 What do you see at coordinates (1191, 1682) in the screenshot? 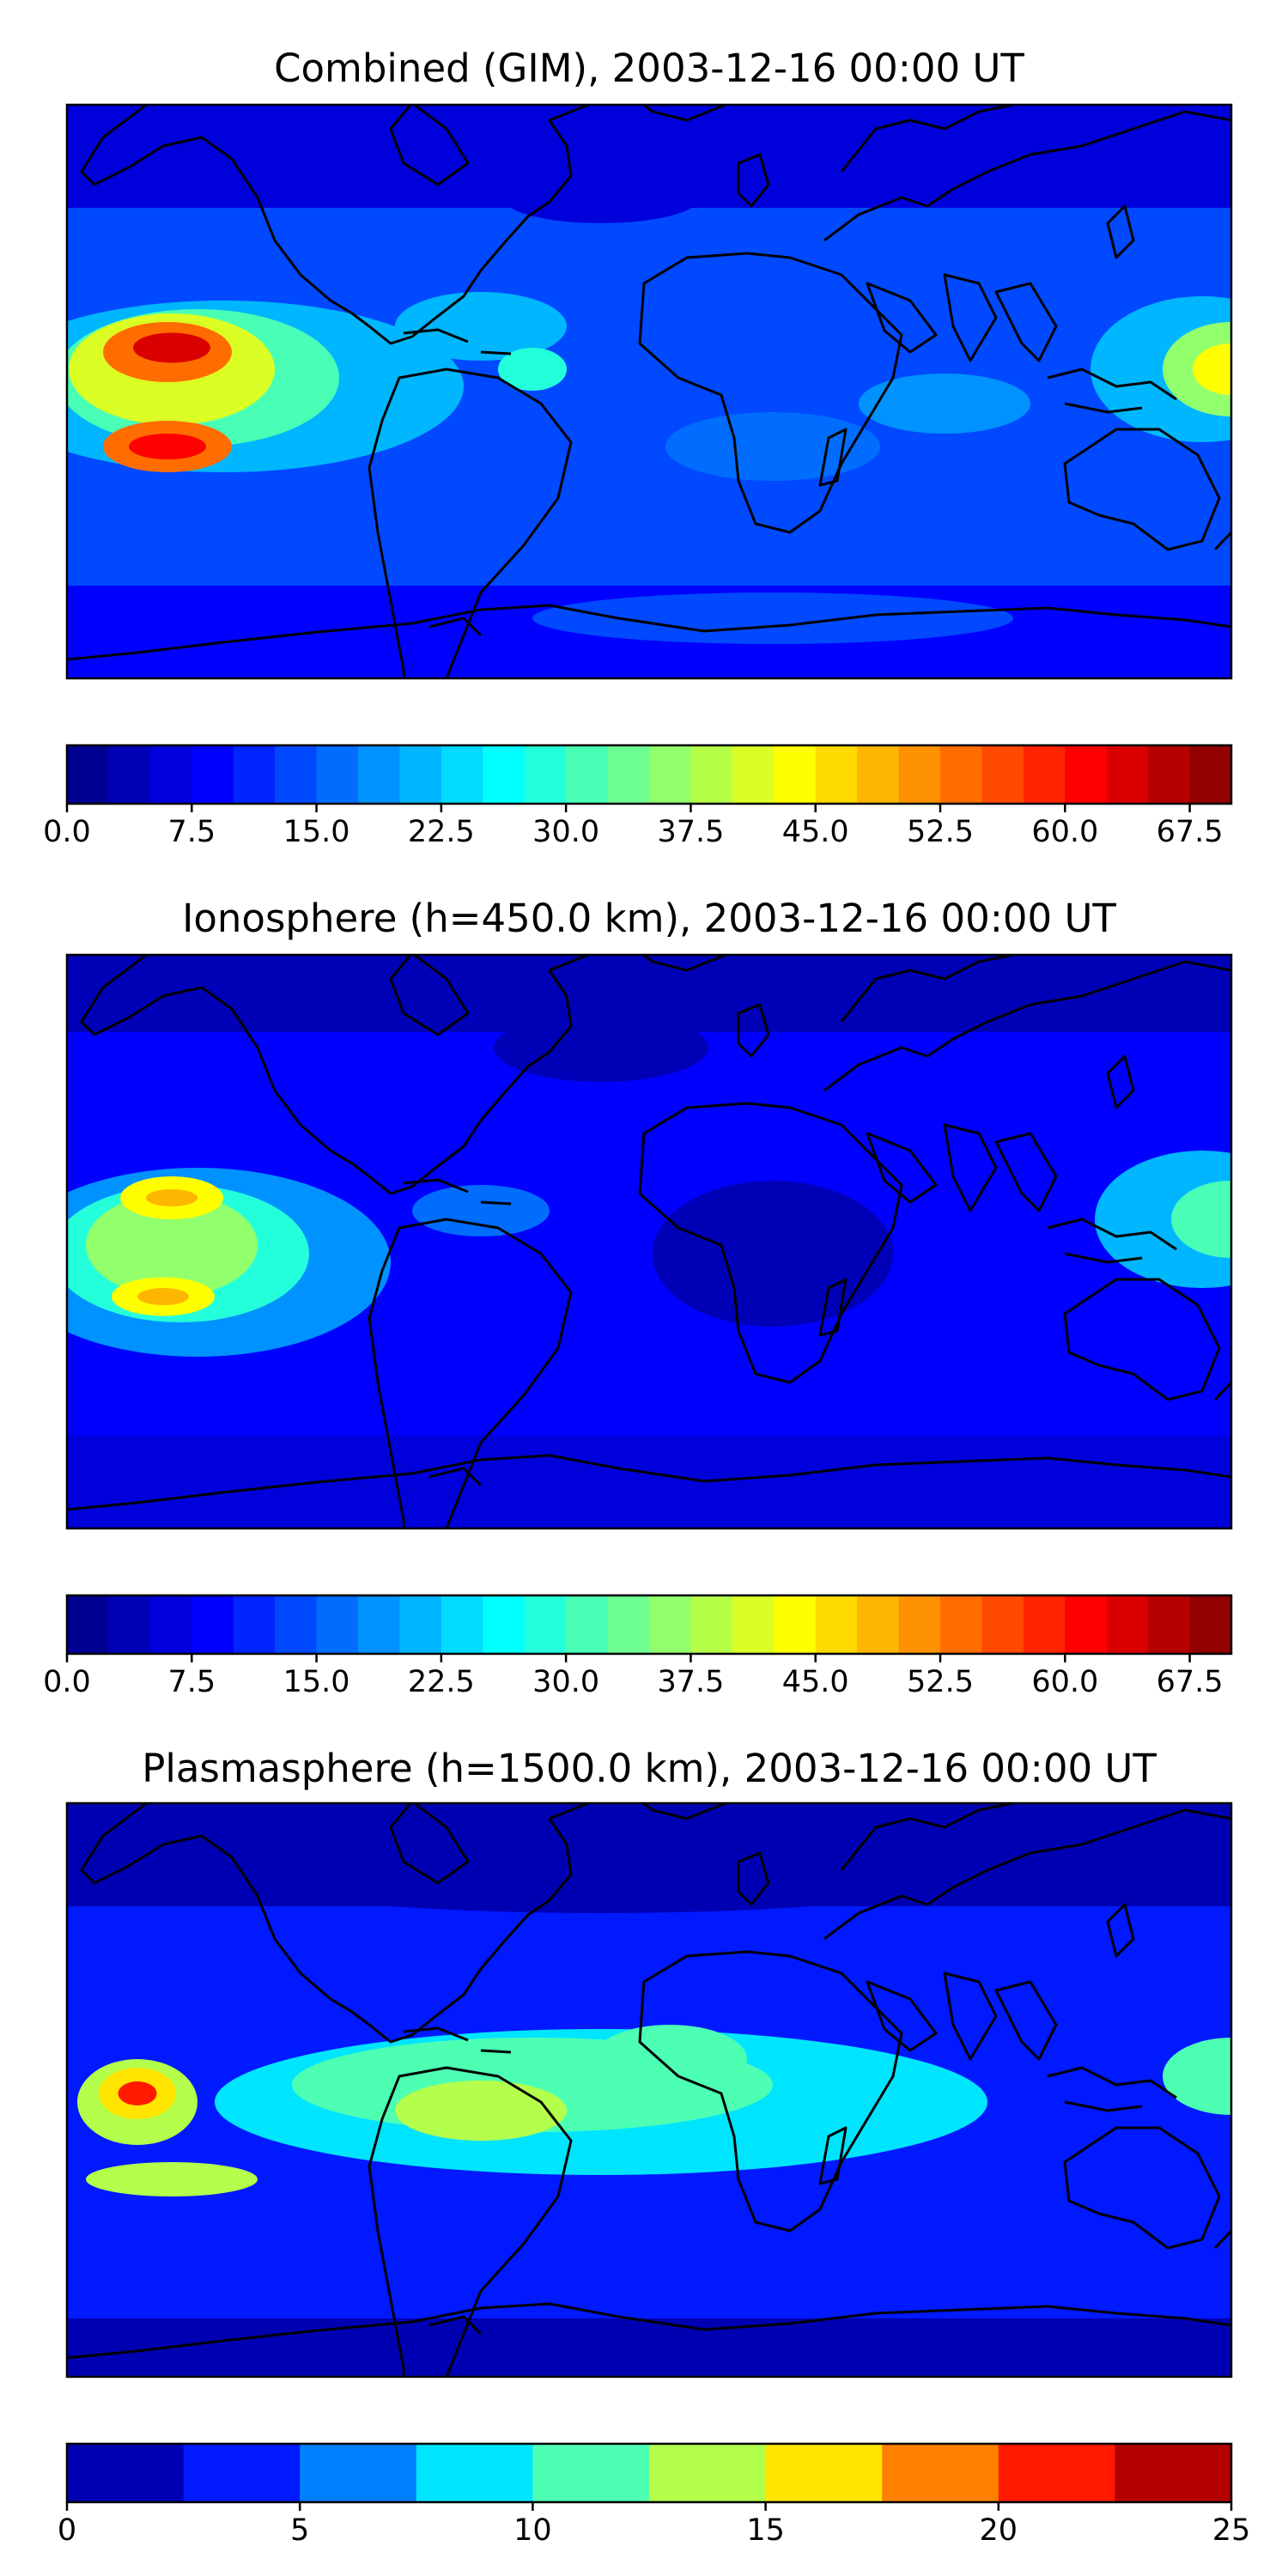
I see `colorbar-tick-label: 67.5` at bounding box center [1191, 1682].